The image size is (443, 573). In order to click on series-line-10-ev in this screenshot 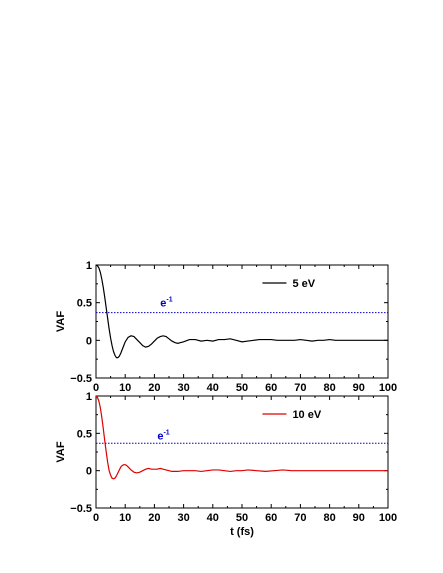, I will do `click(241, 437)`.